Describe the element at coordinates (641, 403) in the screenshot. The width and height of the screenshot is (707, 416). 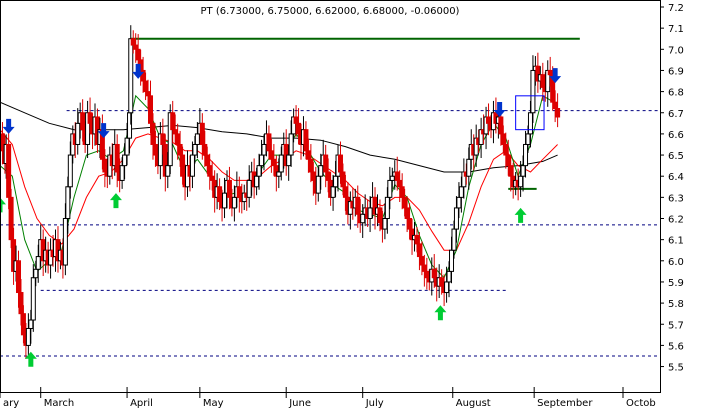
I see `x-tick-label: Octob` at that location.